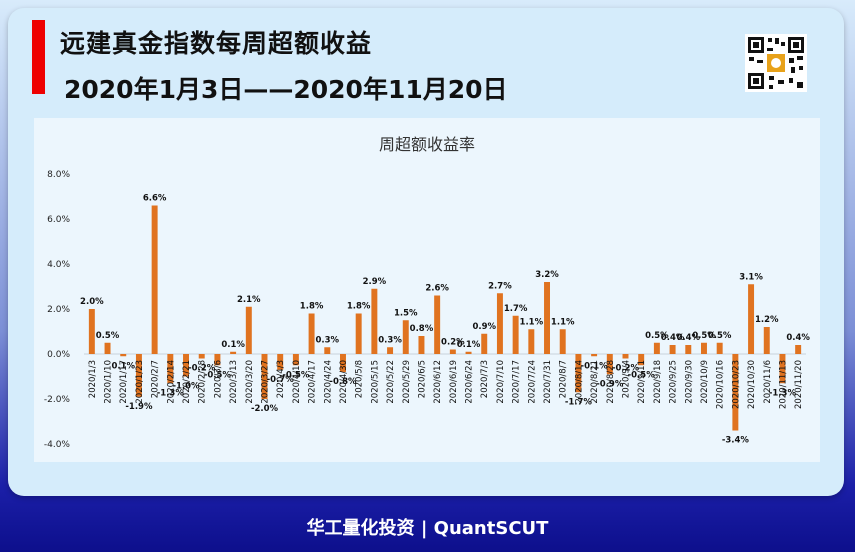  What do you see at coordinates (776, 63) in the screenshot?
I see `qr-code` at bounding box center [776, 63].